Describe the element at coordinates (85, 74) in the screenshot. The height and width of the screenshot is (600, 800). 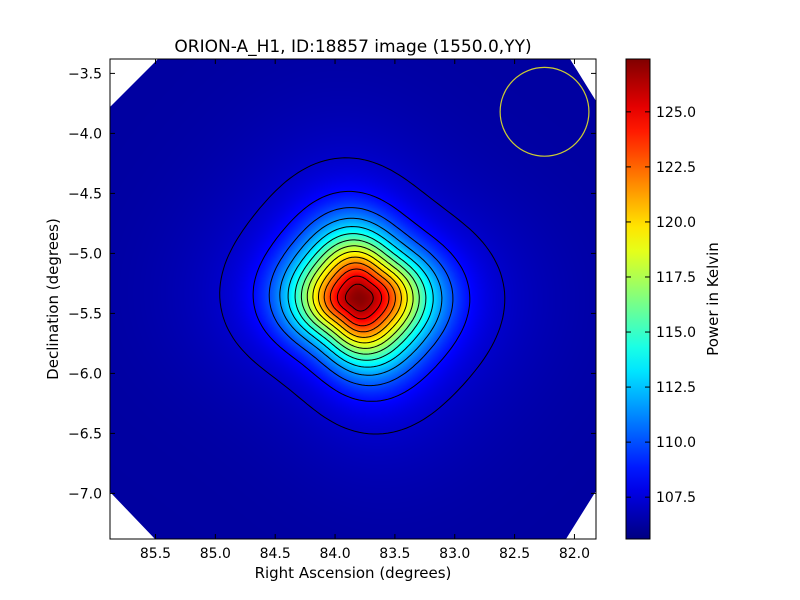
I see `y-tick-label: −3.5` at that location.